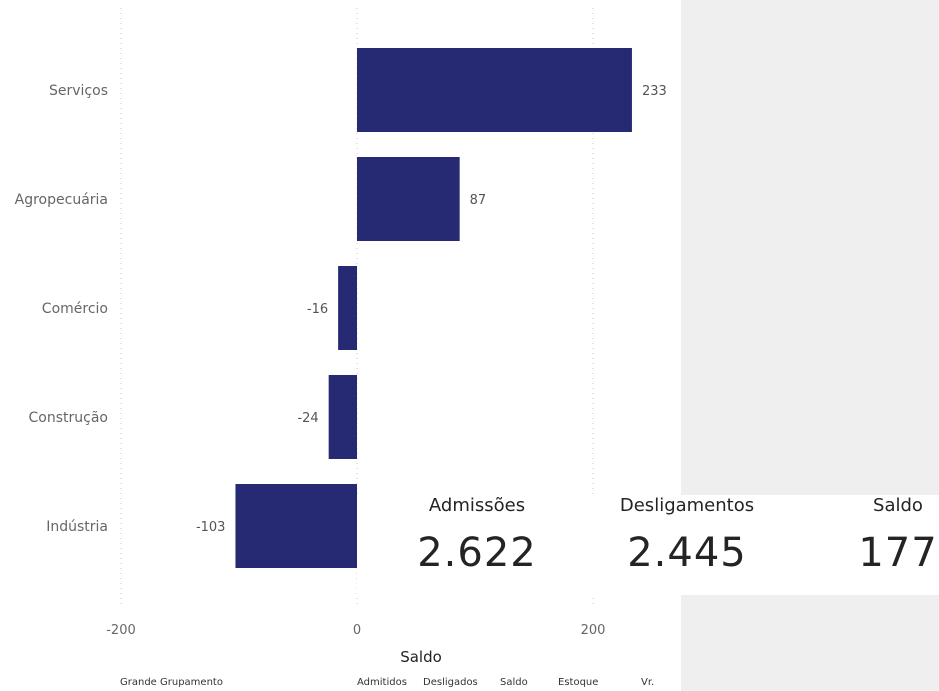 The width and height of the screenshot is (939, 691). Describe the element at coordinates (687, 553) in the screenshot. I see `kpi-desligamentos-value: 2.445` at that location.